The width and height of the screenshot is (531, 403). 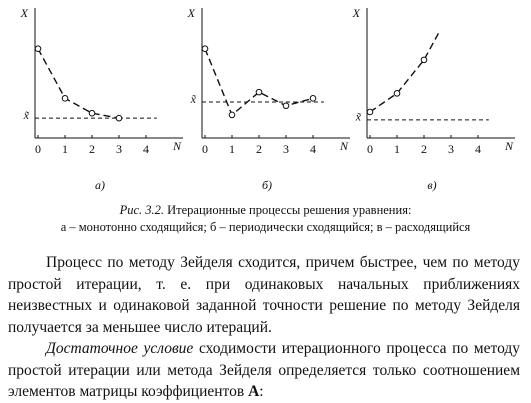 What do you see at coordinates (267, 185) in the screenshot?
I see `subfigure-label: б)` at bounding box center [267, 185].